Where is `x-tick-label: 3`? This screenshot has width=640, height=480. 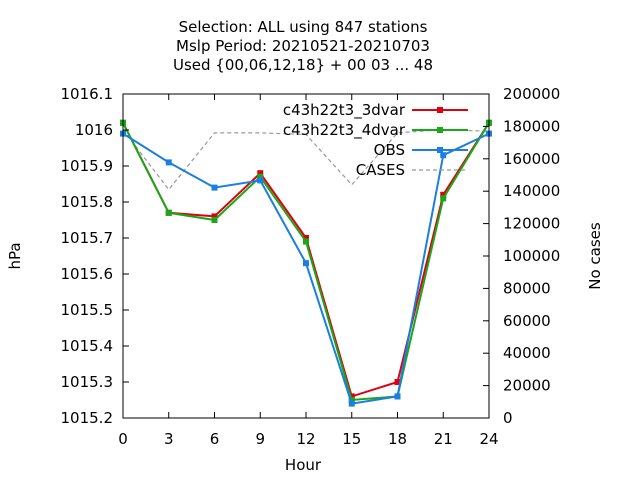
x-tick-label: 3 is located at coordinates (169, 439).